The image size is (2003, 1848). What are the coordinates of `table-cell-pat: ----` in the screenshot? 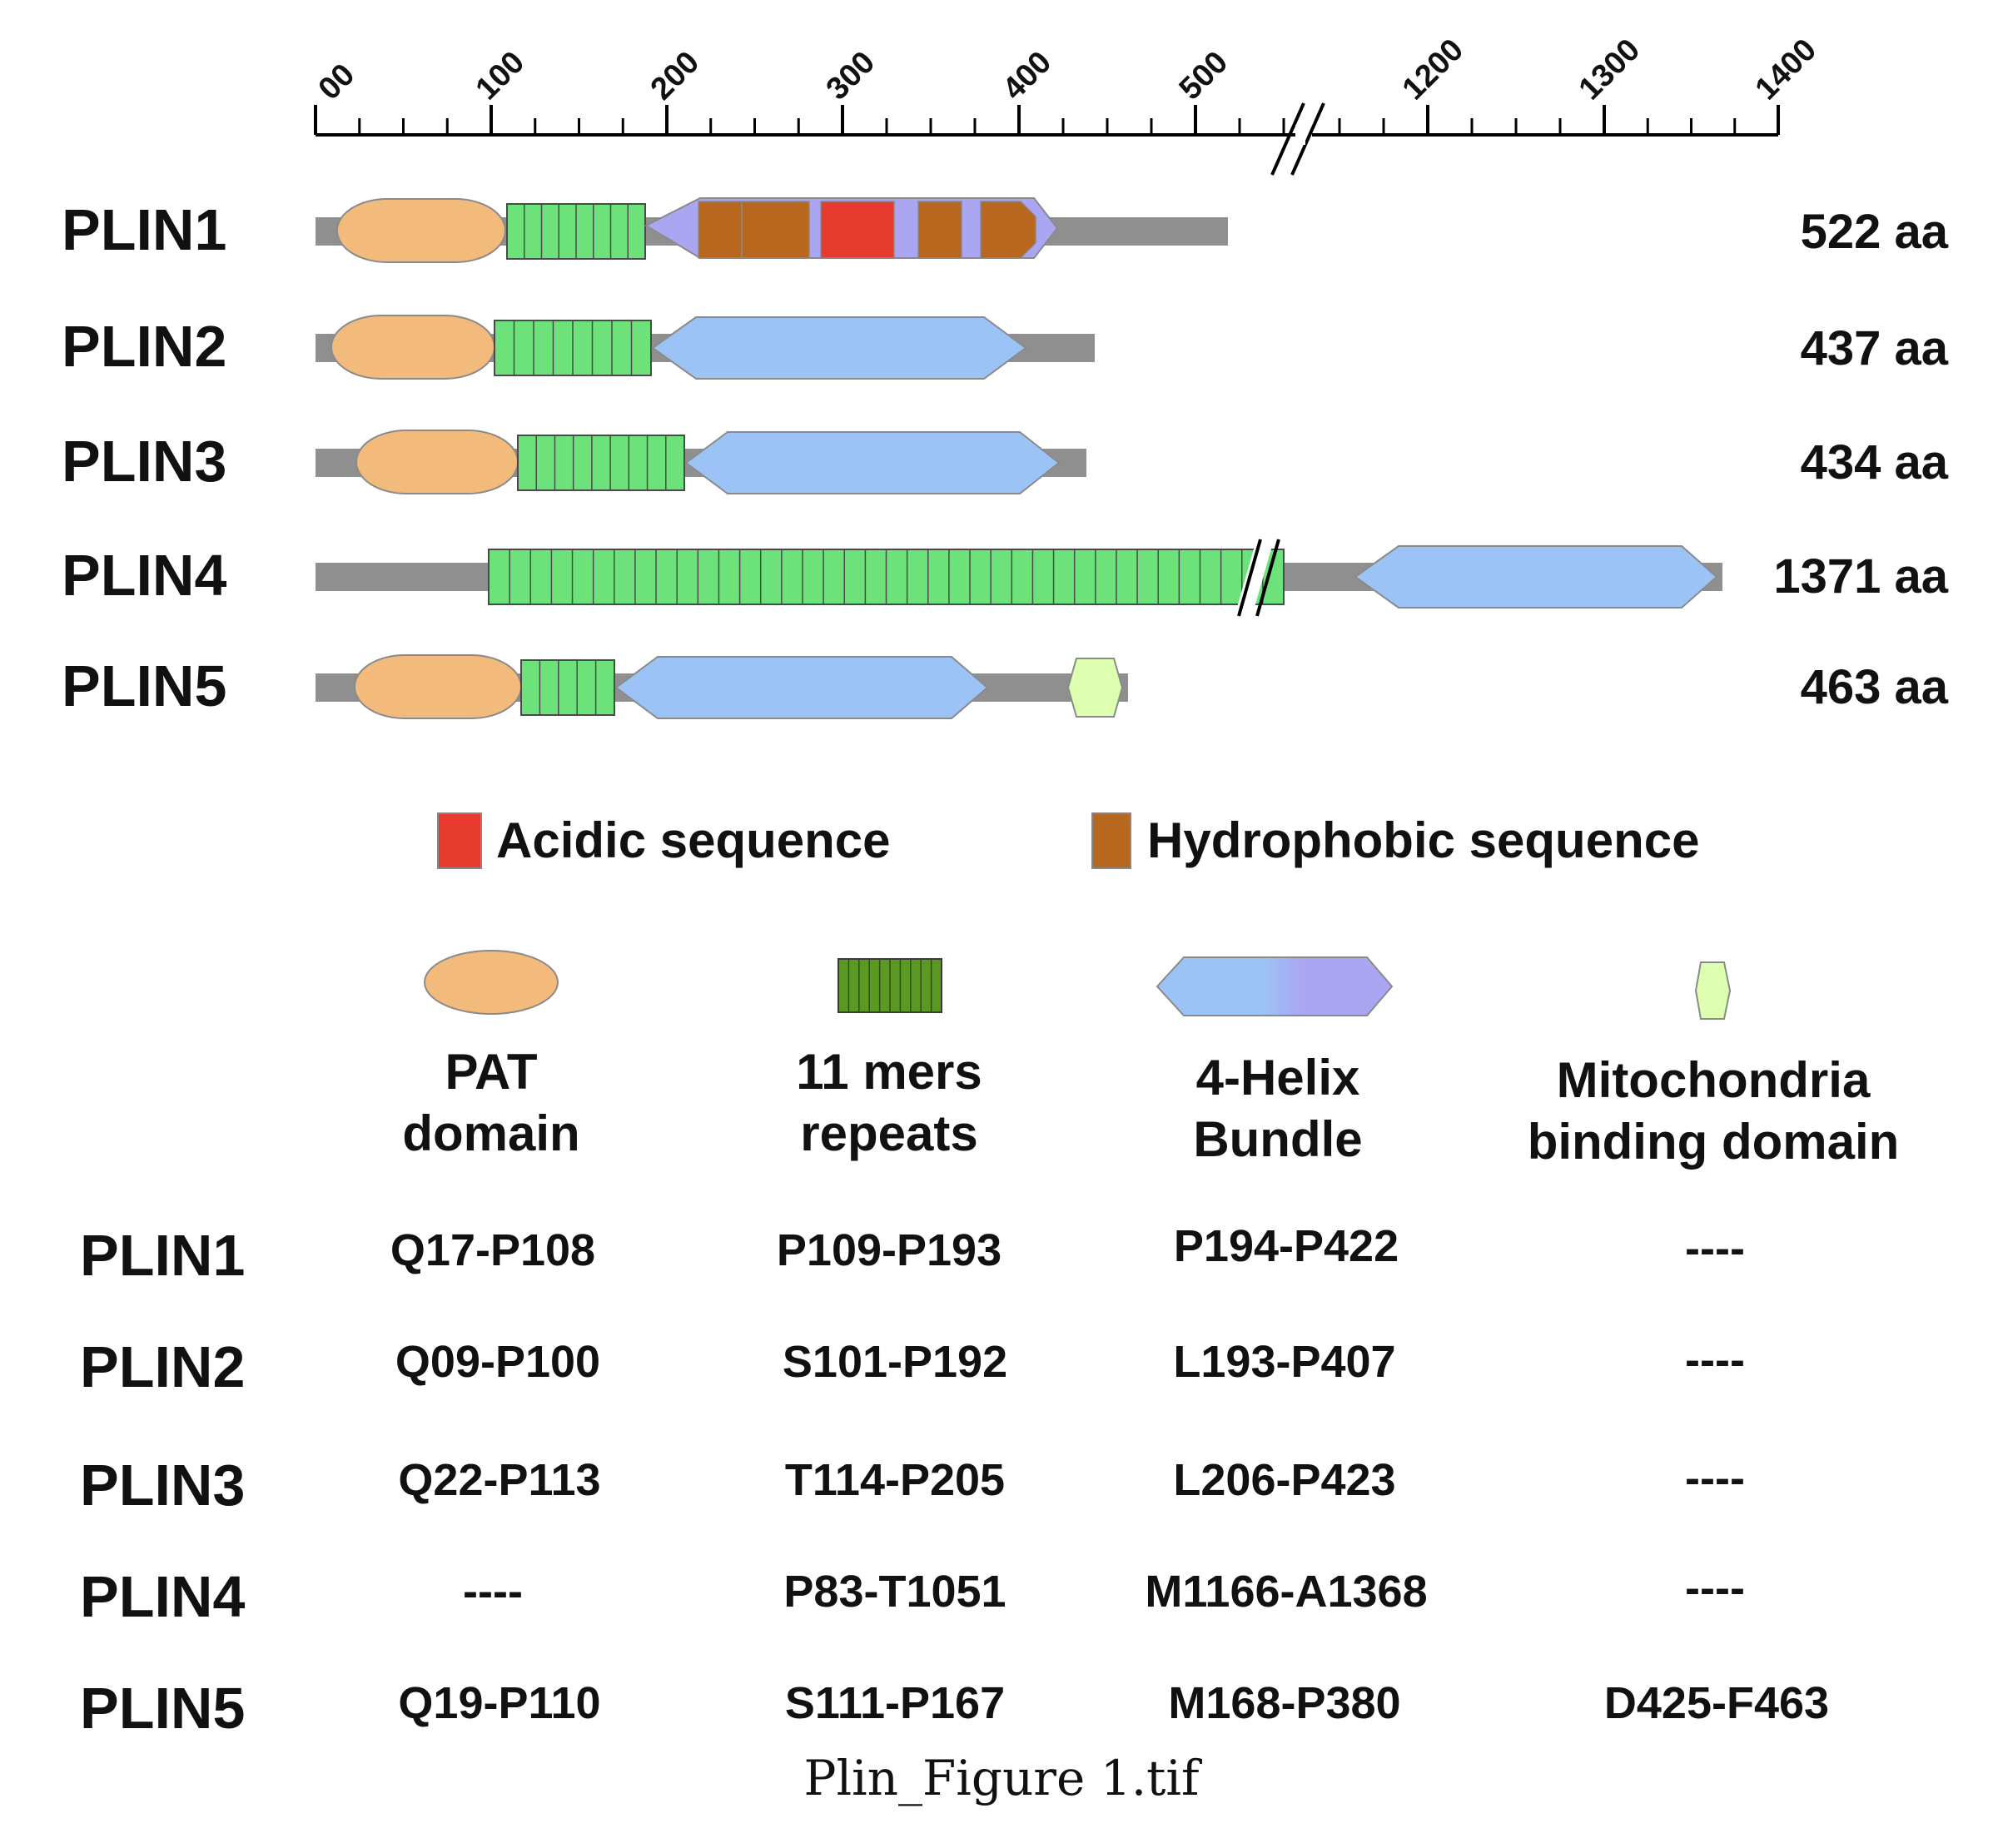 It's located at (493, 1592).